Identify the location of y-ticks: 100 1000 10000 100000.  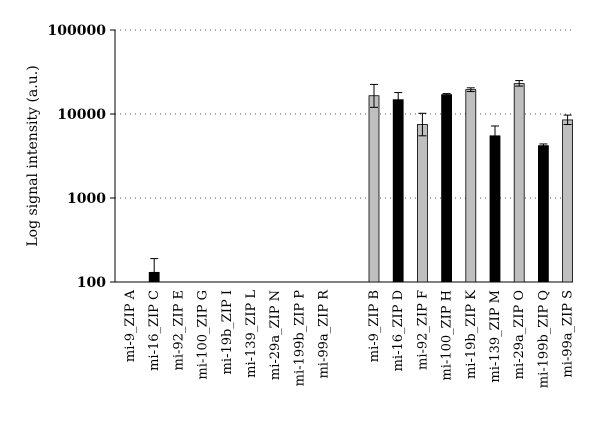
(81, 157).